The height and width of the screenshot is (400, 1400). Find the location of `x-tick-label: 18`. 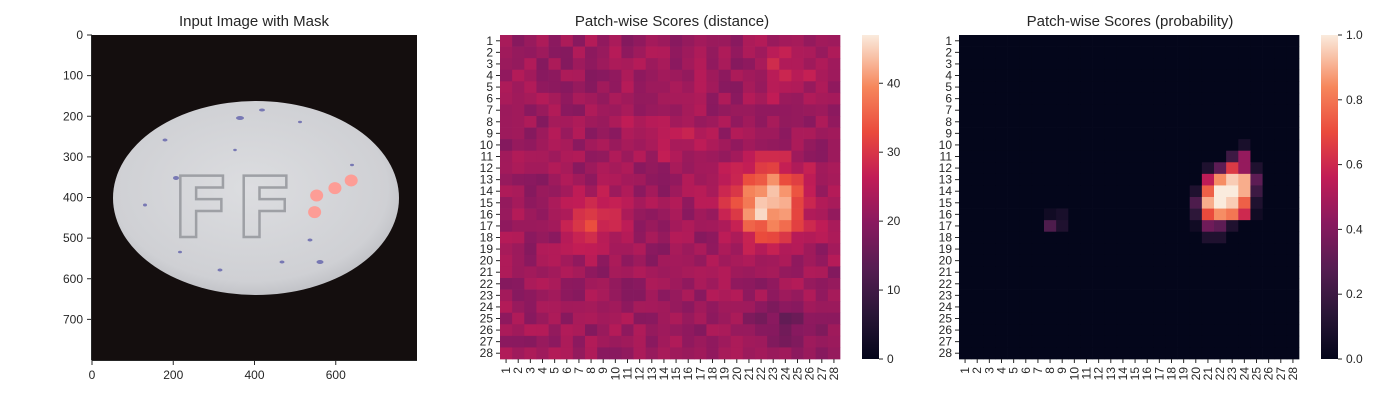

x-tick-label: 18 is located at coordinates (1172, 374).